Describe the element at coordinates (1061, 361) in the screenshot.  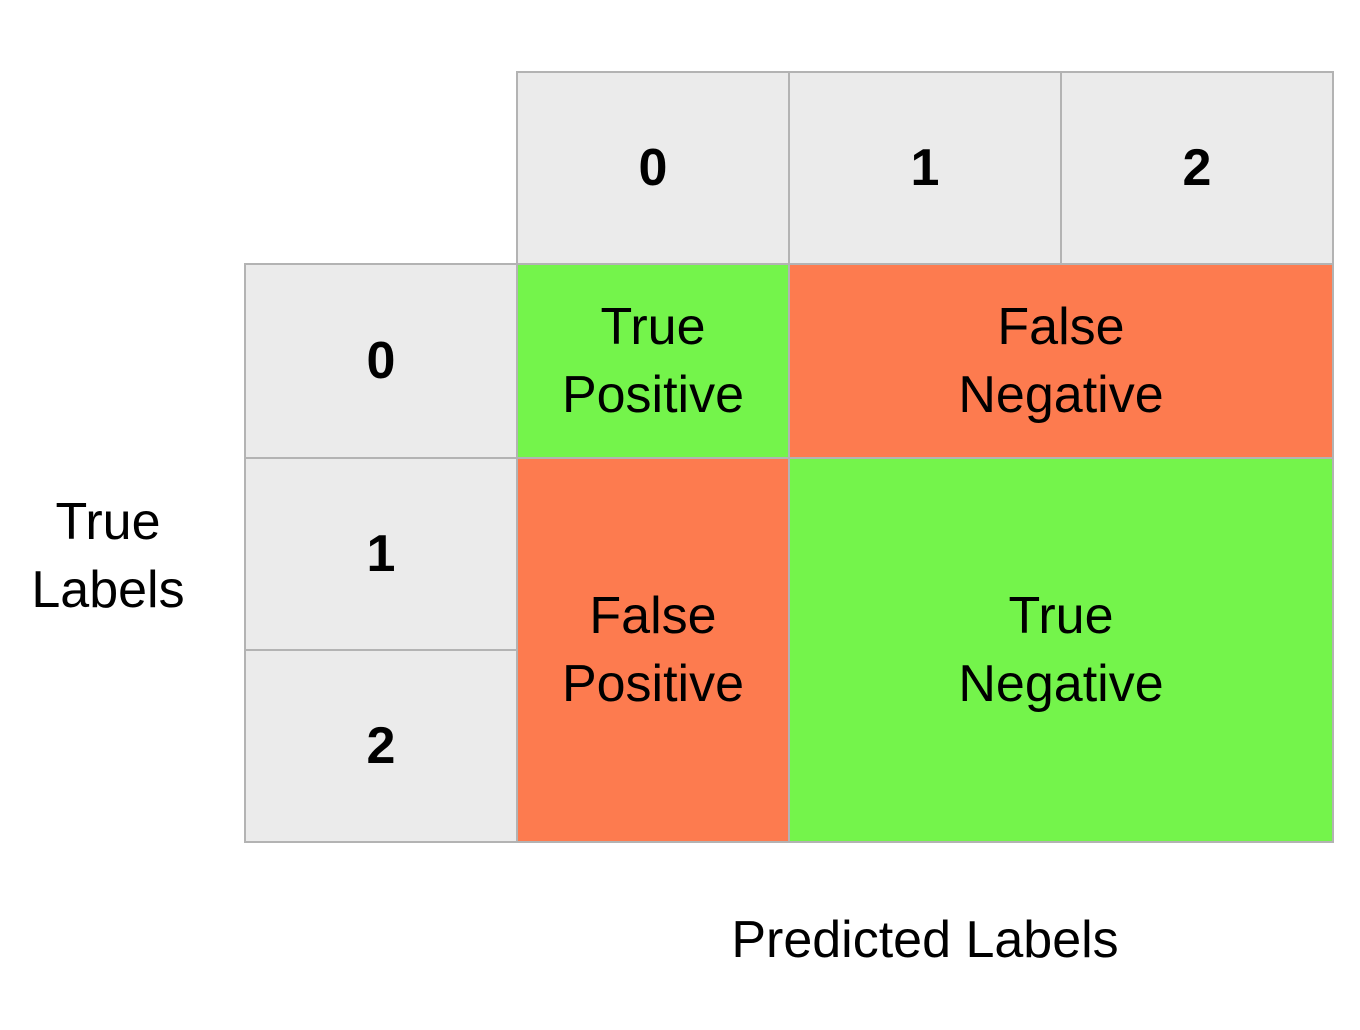
I see `quadrant-false-negative: False Negative` at that location.